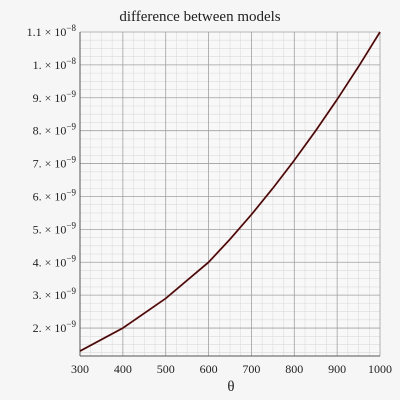 The height and width of the screenshot is (400, 400). Describe the element at coordinates (337, 369) in the screenshot. I see `x-tick-label: 900` at that location.